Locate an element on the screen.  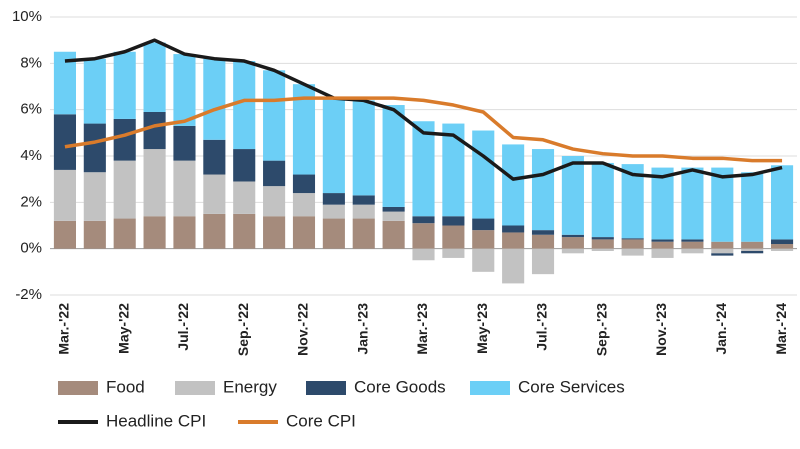
y-tick-label: -2% is located at coordinates (28, 294).